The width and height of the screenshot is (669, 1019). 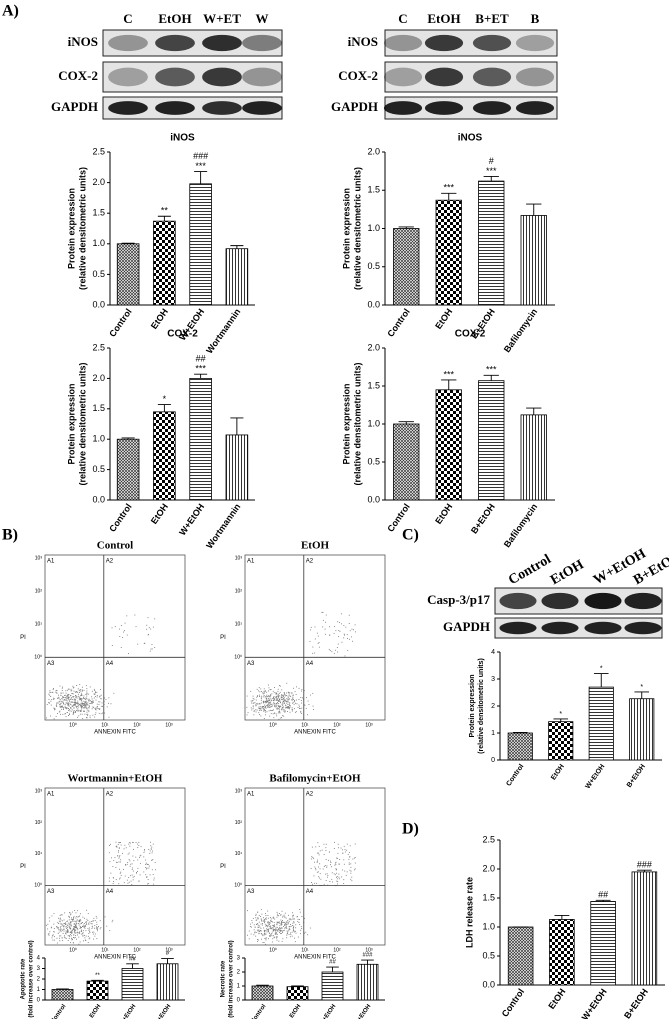 I want to click on row-label: iNOS, so click(x=83, y=41).